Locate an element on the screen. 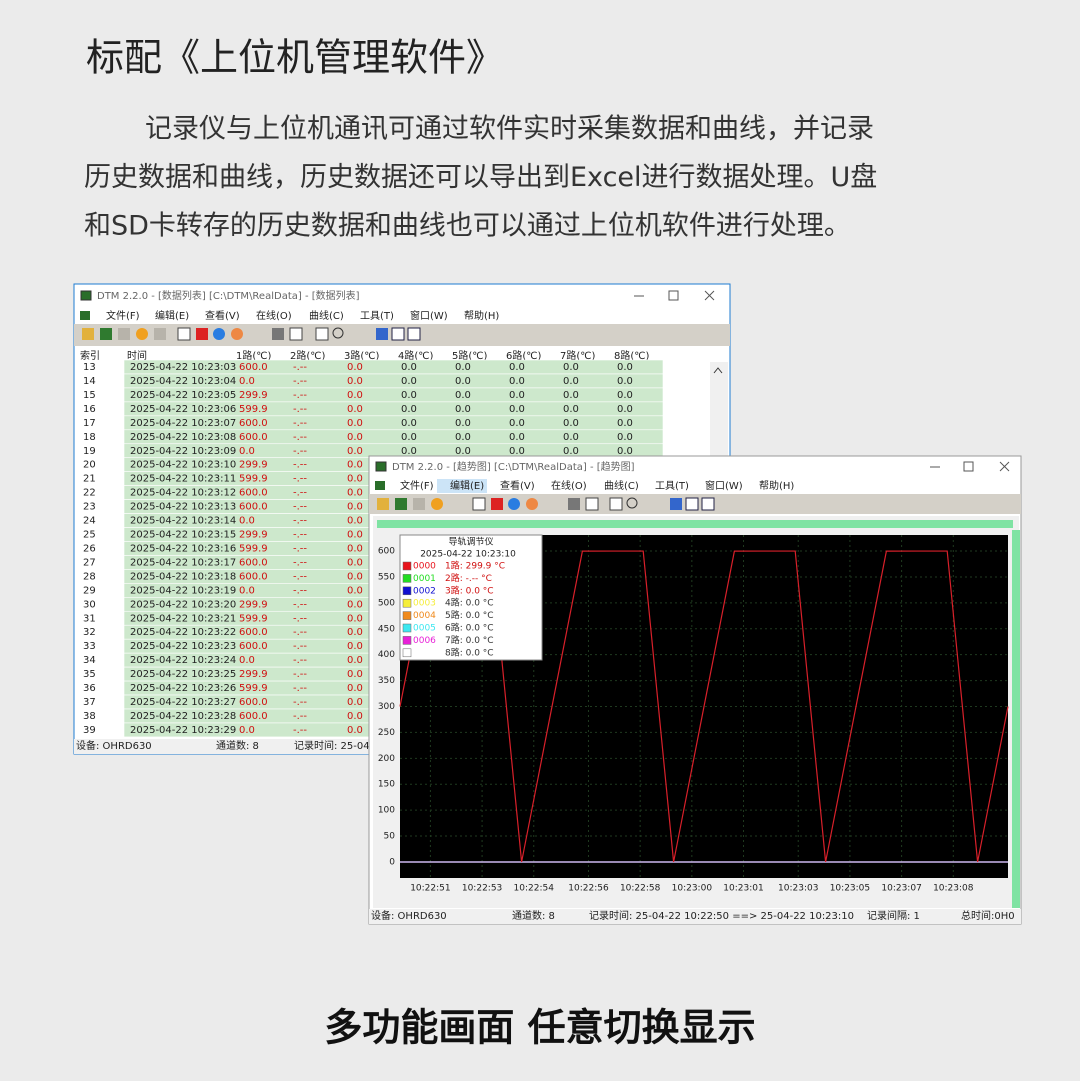 This screenshot has height=1081, width=1080. cell: 2025-04-22 10:23:25 is located at coordinates (183, 674).